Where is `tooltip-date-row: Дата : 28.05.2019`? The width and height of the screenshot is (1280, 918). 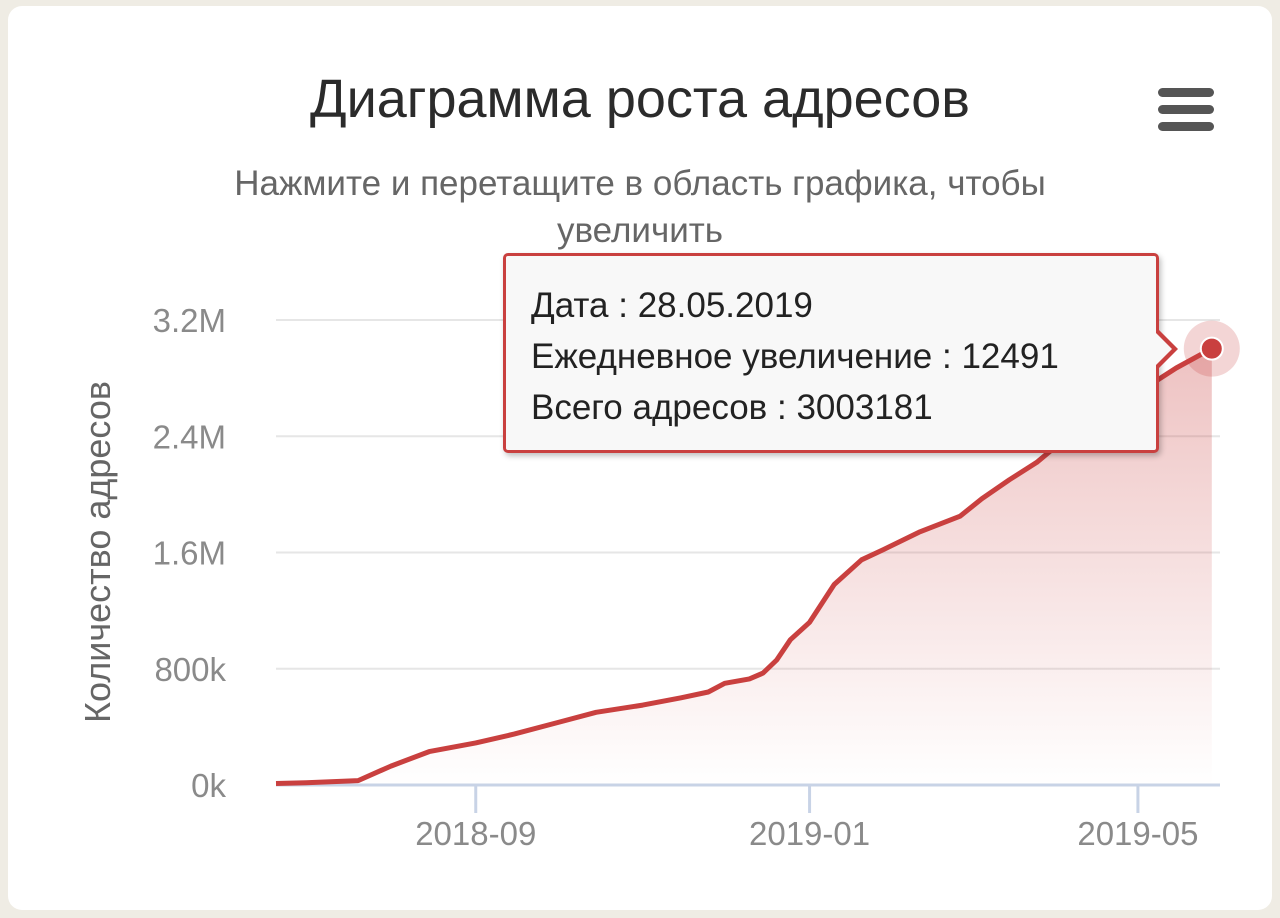
tooltip-date-row: Дата : 28.05.2019 is located at coordinates (672, 305).